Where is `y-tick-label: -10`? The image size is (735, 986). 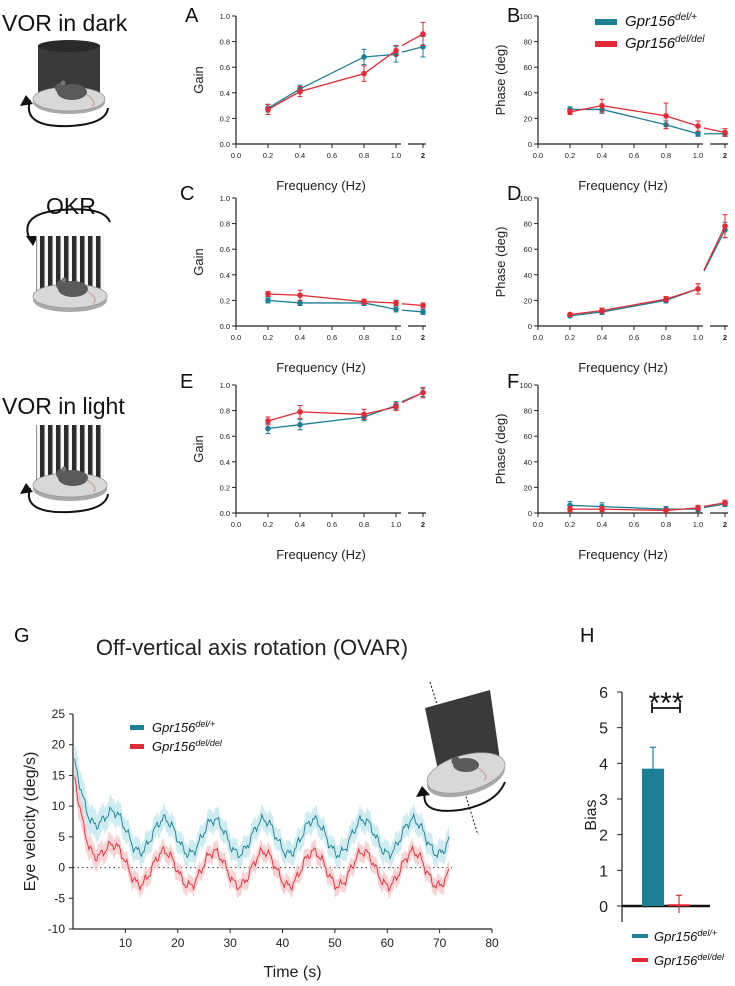
y-tick-label: -10 is located at coordinates (57, 929).